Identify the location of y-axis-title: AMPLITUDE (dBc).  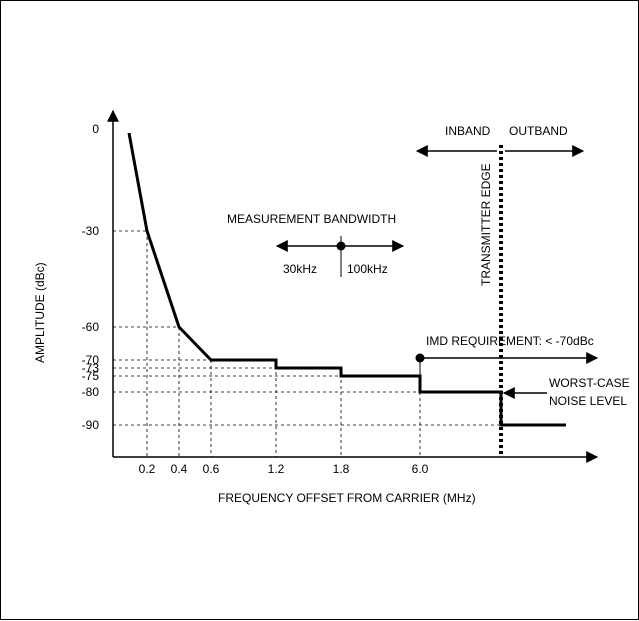
(40, 312).